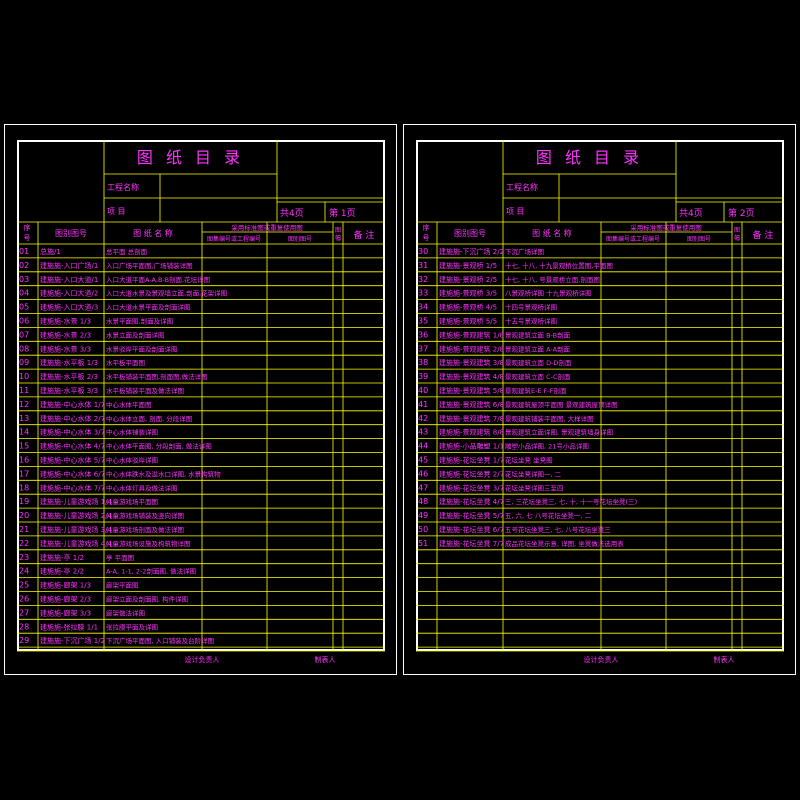 This screenshot has width=800, height=800. Describe the element at coordinates (699, 239) in the screenshot. I see `header-std-no: 图别图号` at that location.